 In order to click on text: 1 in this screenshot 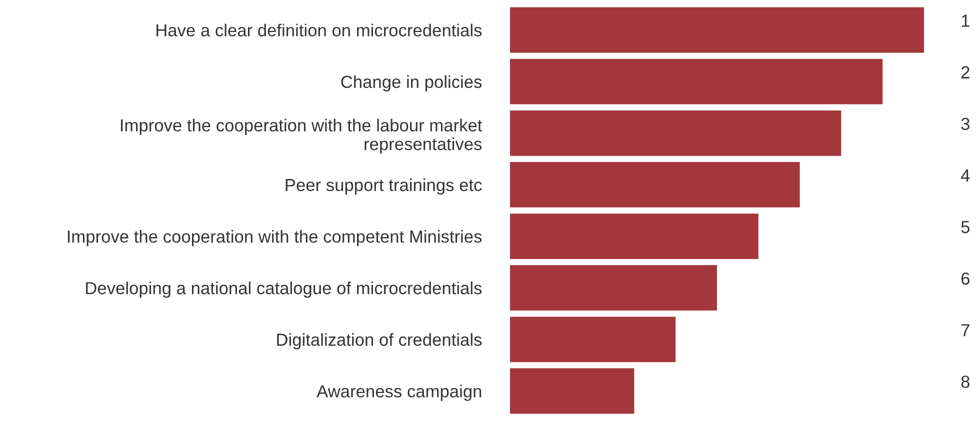, I will do `click(966, 20)`.